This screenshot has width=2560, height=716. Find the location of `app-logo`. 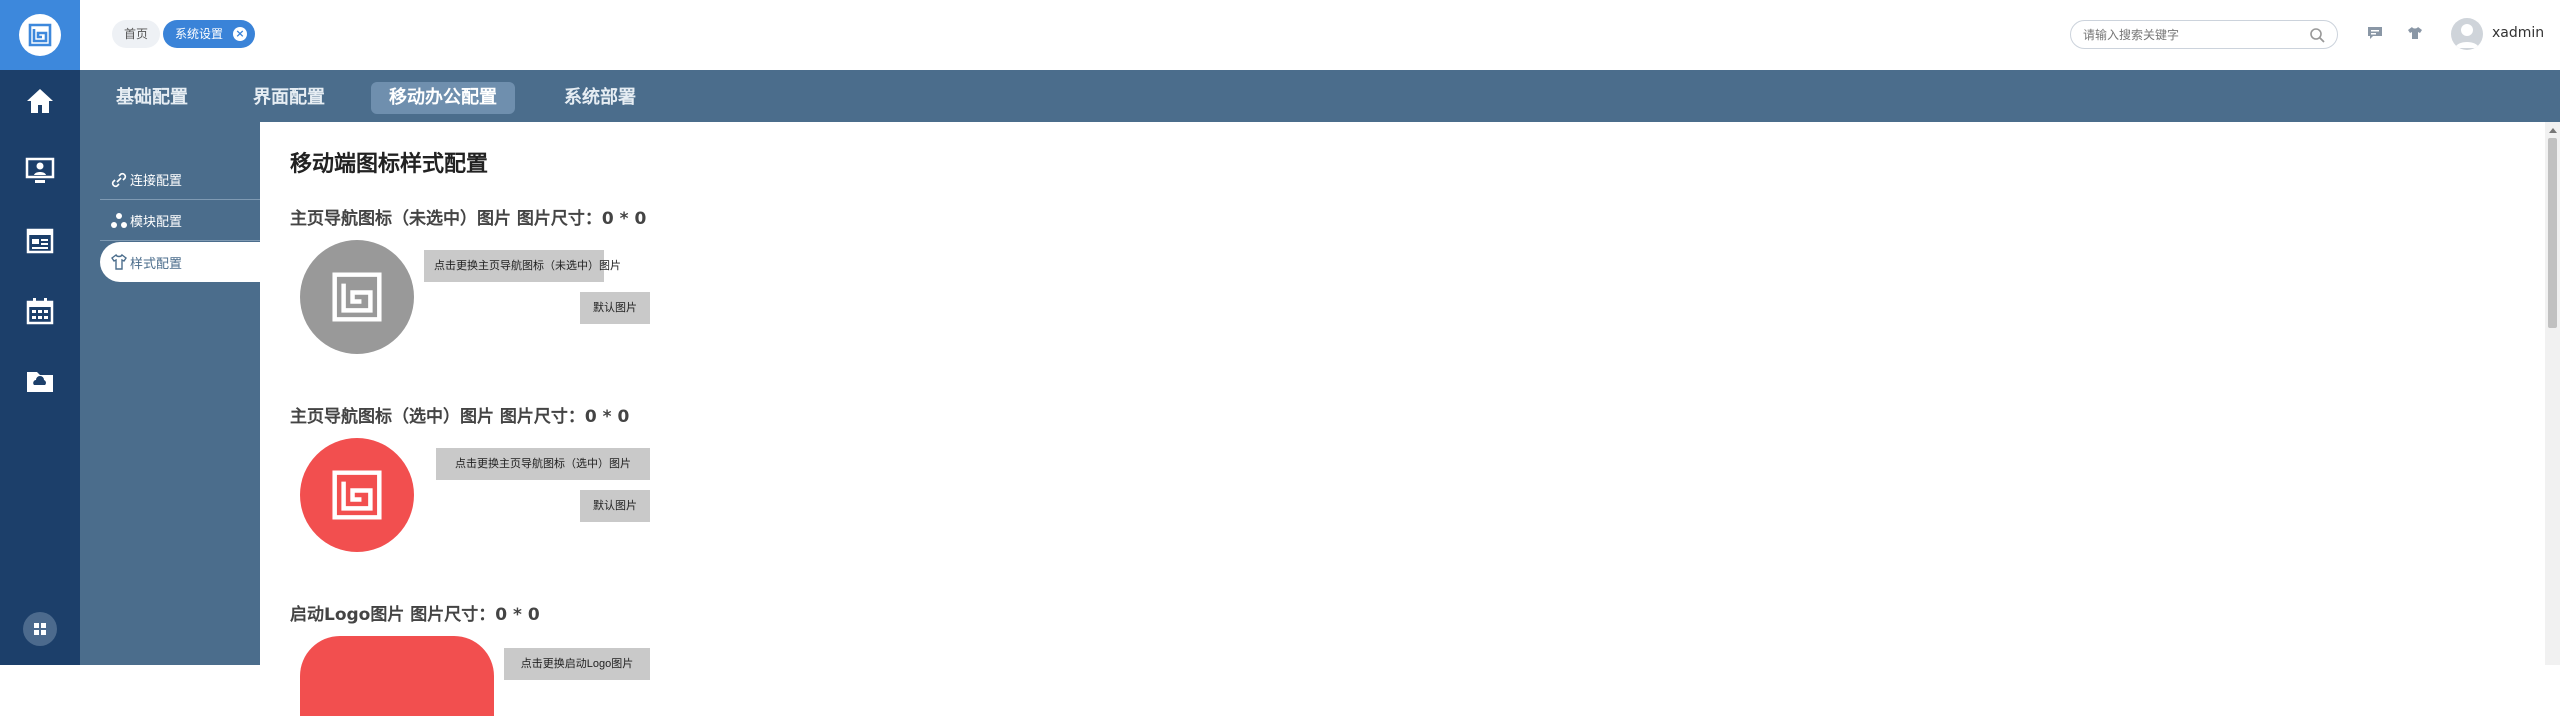

app-logo is located at coordinates (40, 35).